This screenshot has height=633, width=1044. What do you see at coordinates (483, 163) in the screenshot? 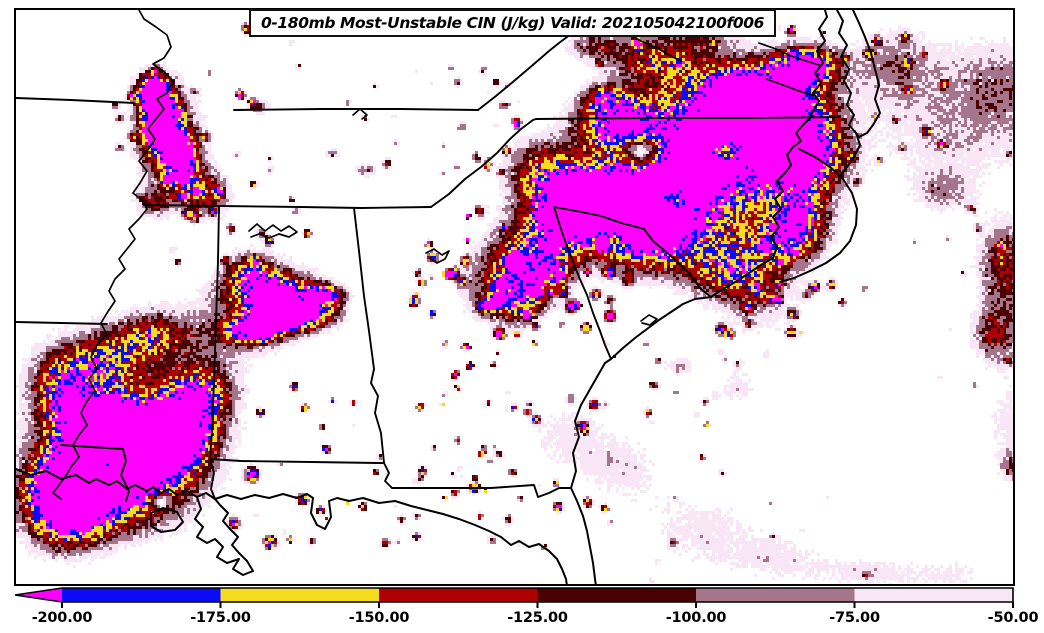
I see `state-lines-northcarolina-tennessee` at bounding box center [483, 163].